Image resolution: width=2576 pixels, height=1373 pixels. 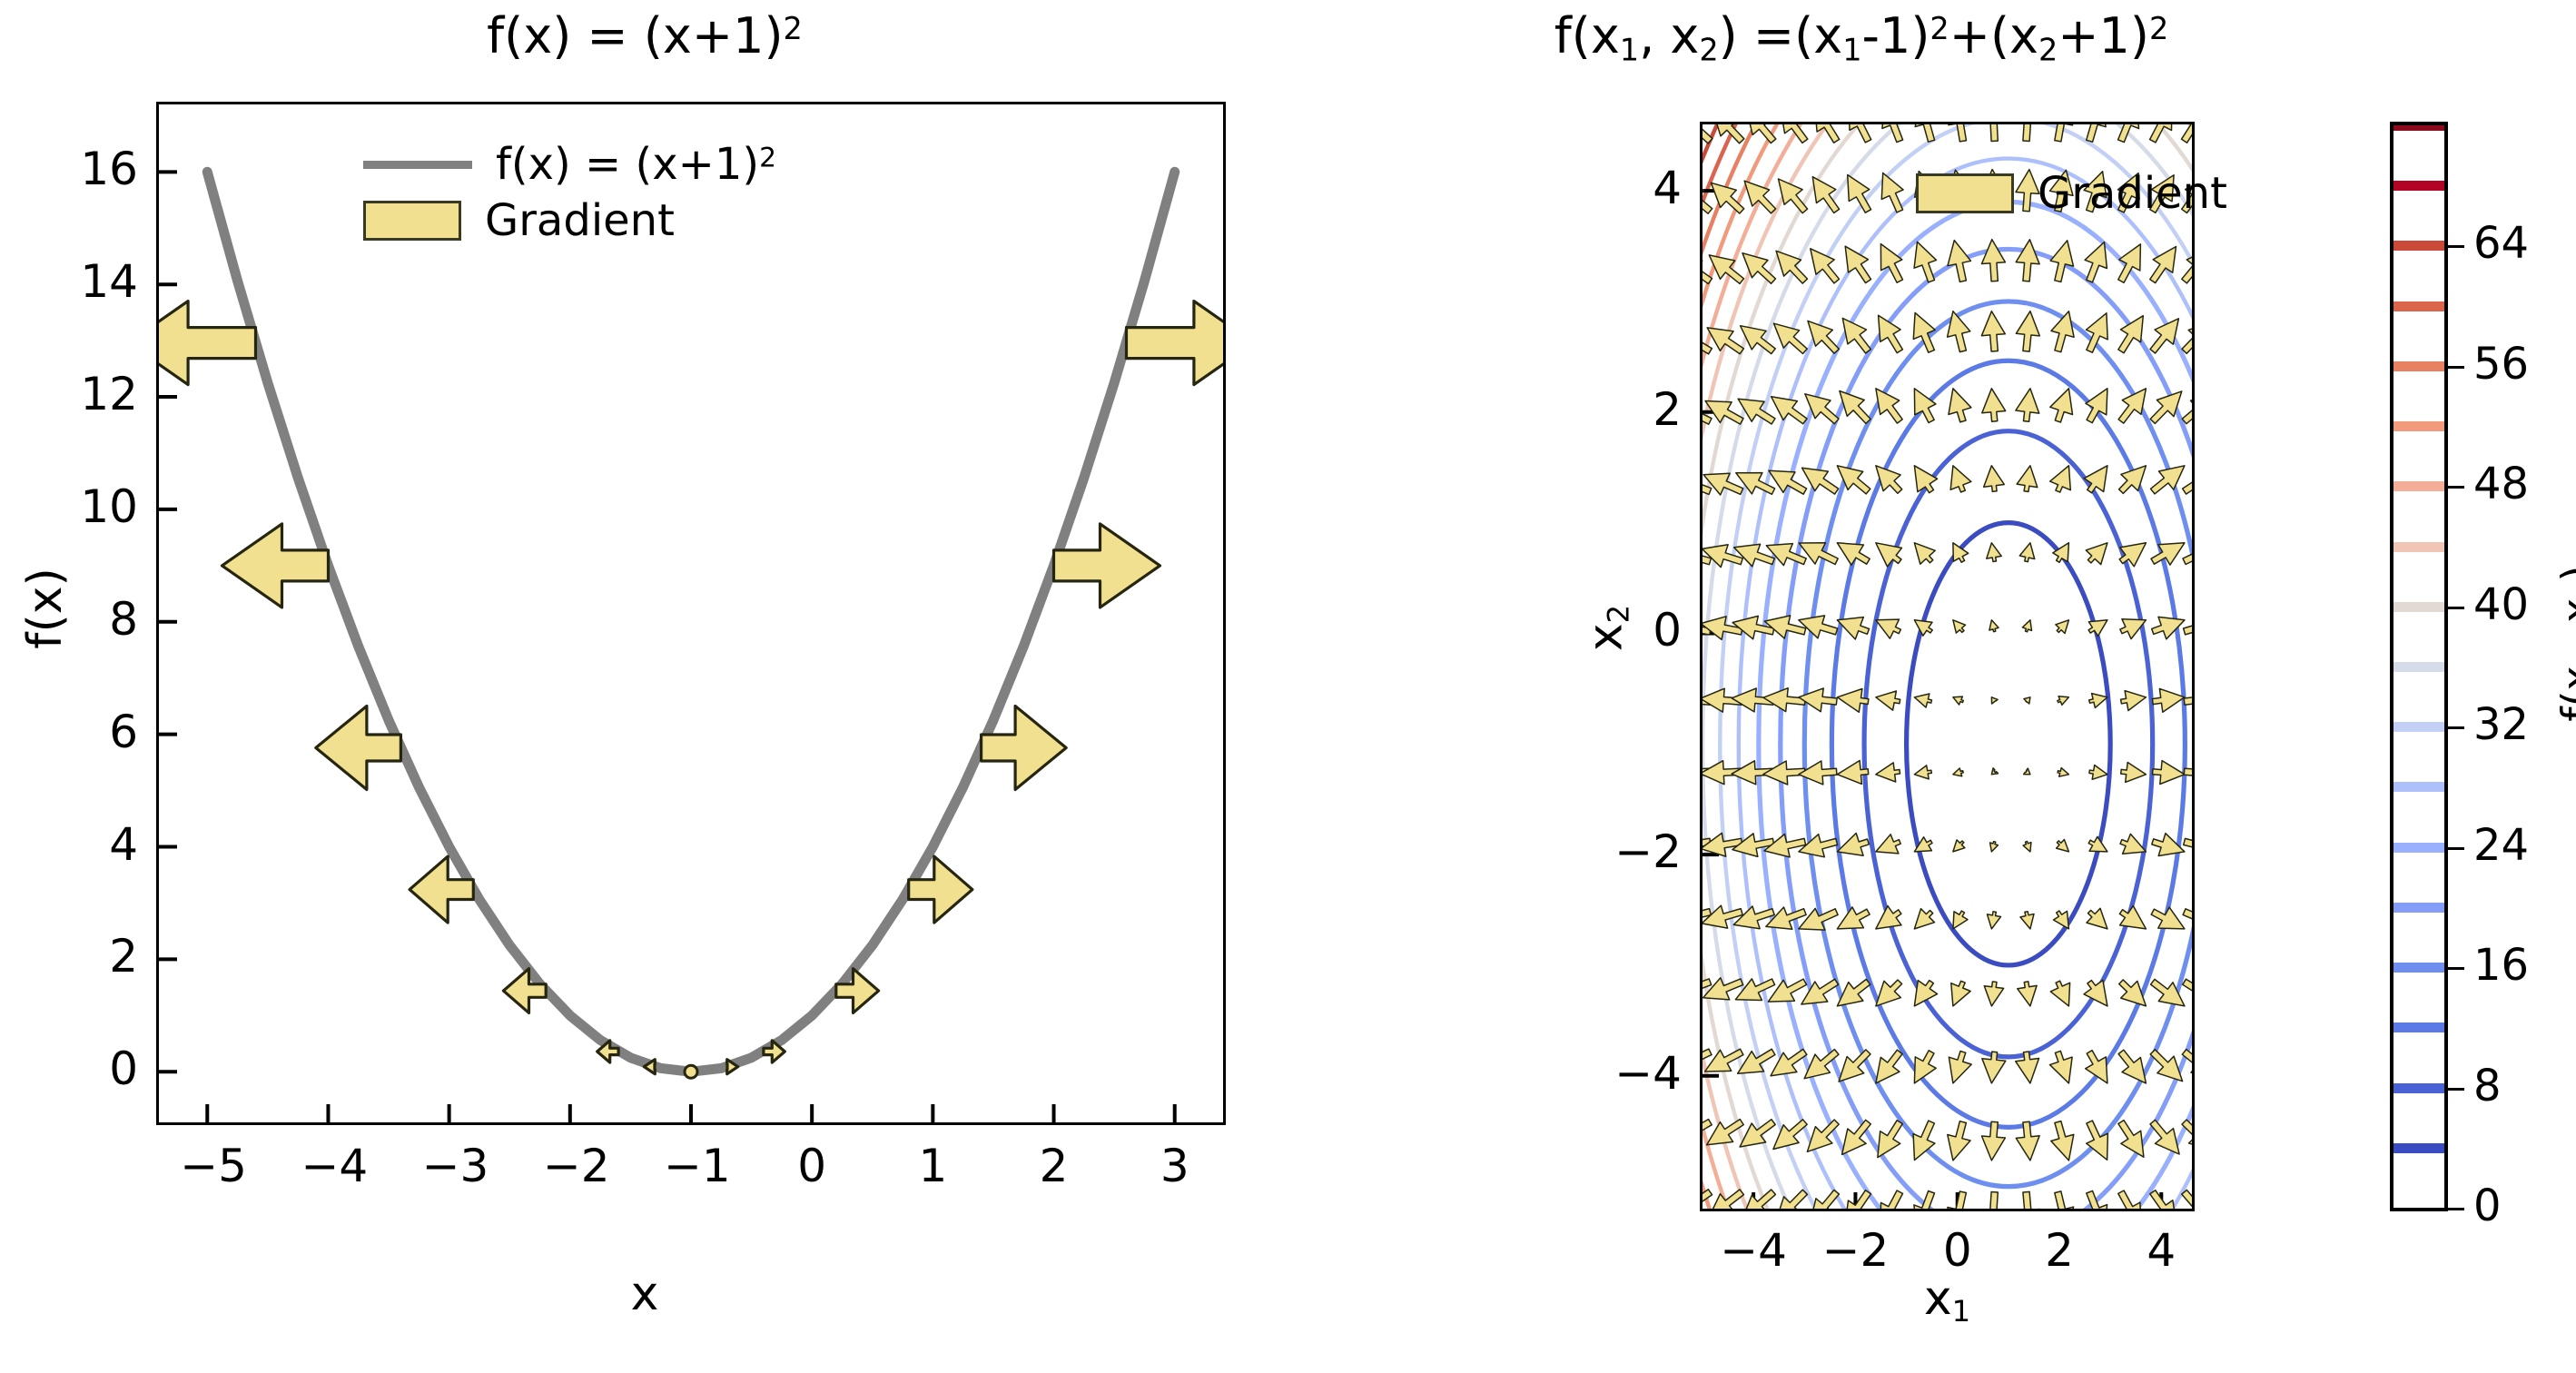 What do you see at coordinates (1648, 1073) in the screenshot?
I see `right-ytick-label: −4` at bounding box center [1648, 1073].